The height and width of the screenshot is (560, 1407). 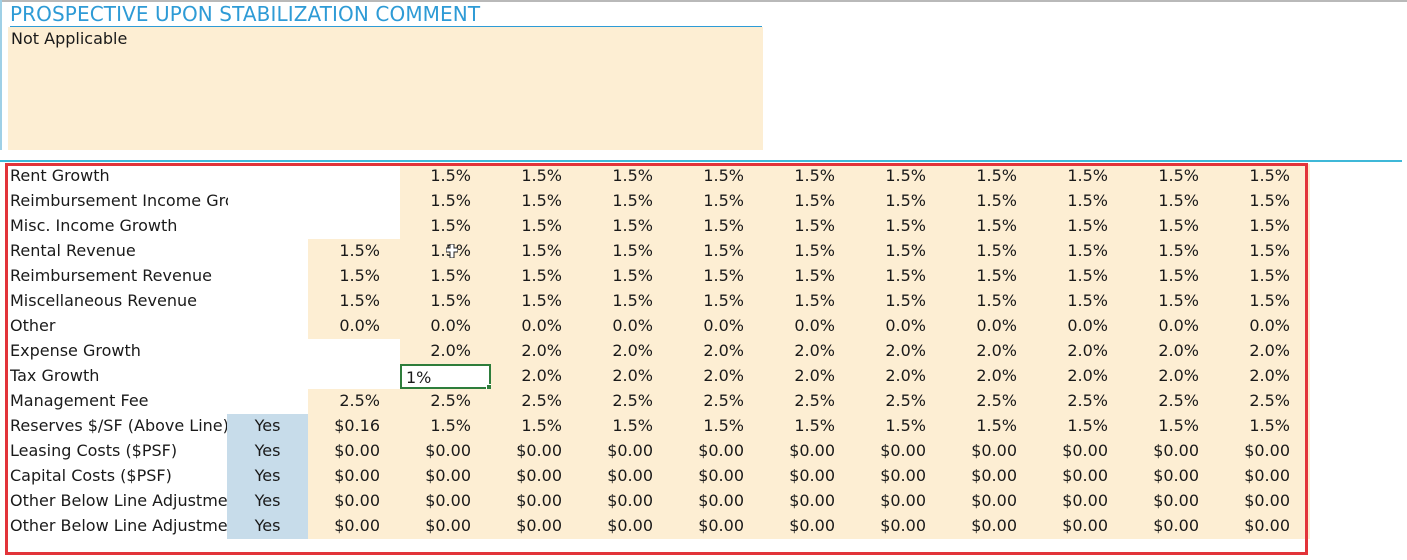 I want to click on comment-input-box: Not Applicable, so click(x=385, y=88).